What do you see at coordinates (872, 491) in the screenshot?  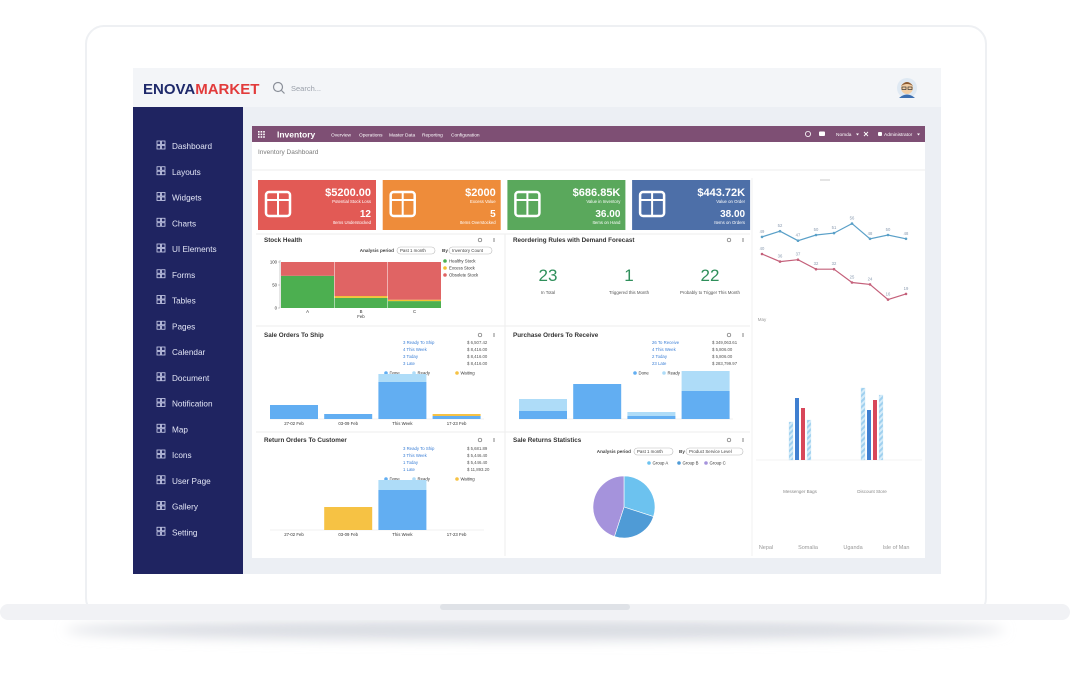 I see `x-tick-label: Discount Store` at bounding box center [872, 491].